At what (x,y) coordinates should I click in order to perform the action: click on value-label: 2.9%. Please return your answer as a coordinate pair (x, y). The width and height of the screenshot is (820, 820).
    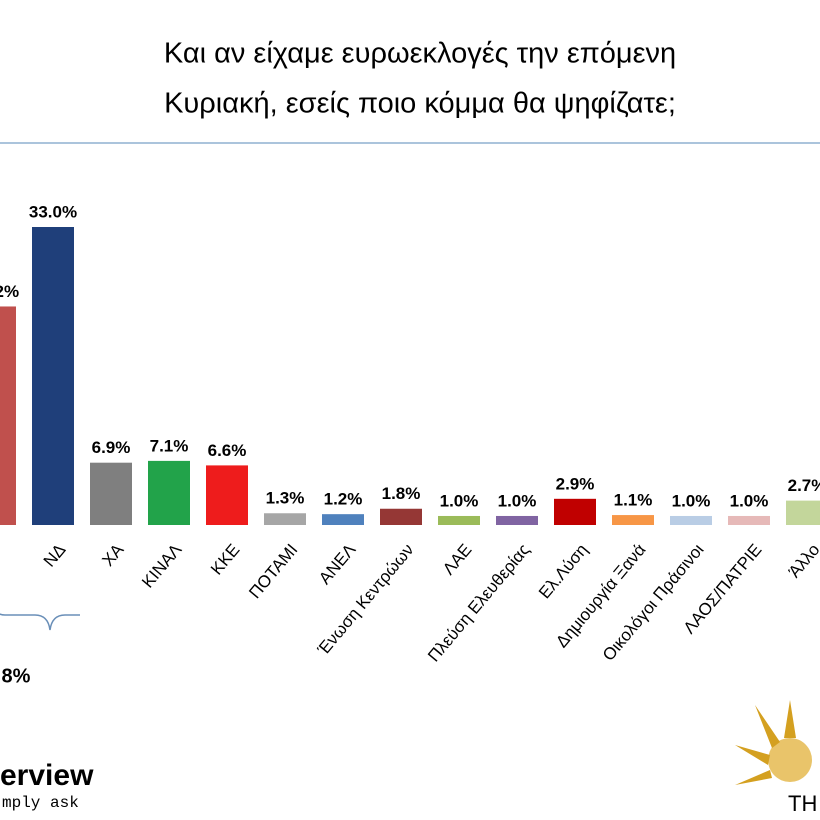
    Looking at the image, I should click on (575, 483).